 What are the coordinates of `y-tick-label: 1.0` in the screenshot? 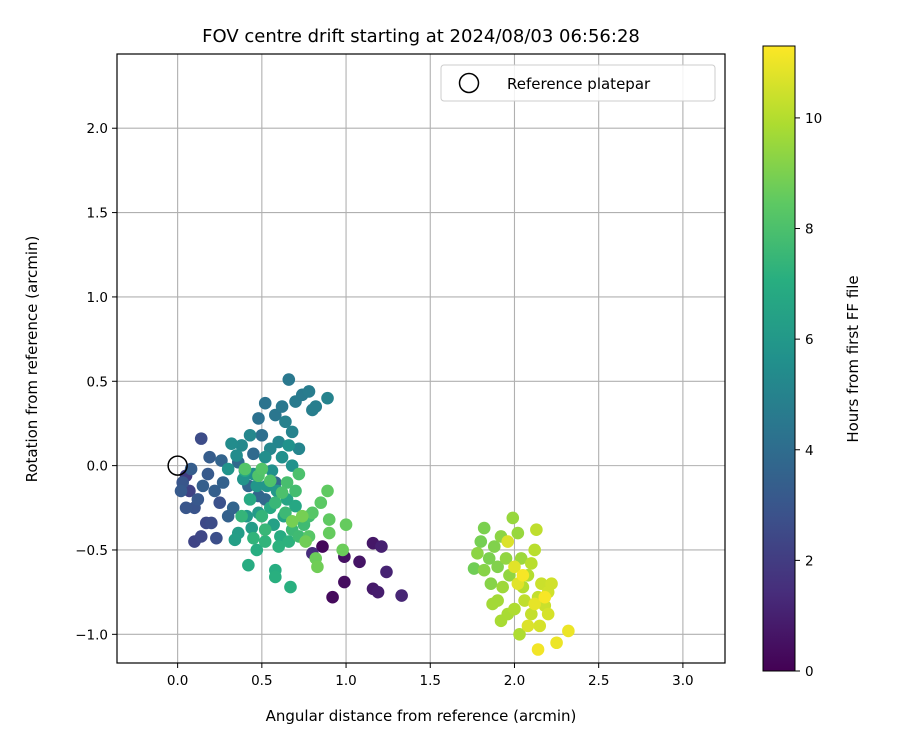 It's located at (97, 298).